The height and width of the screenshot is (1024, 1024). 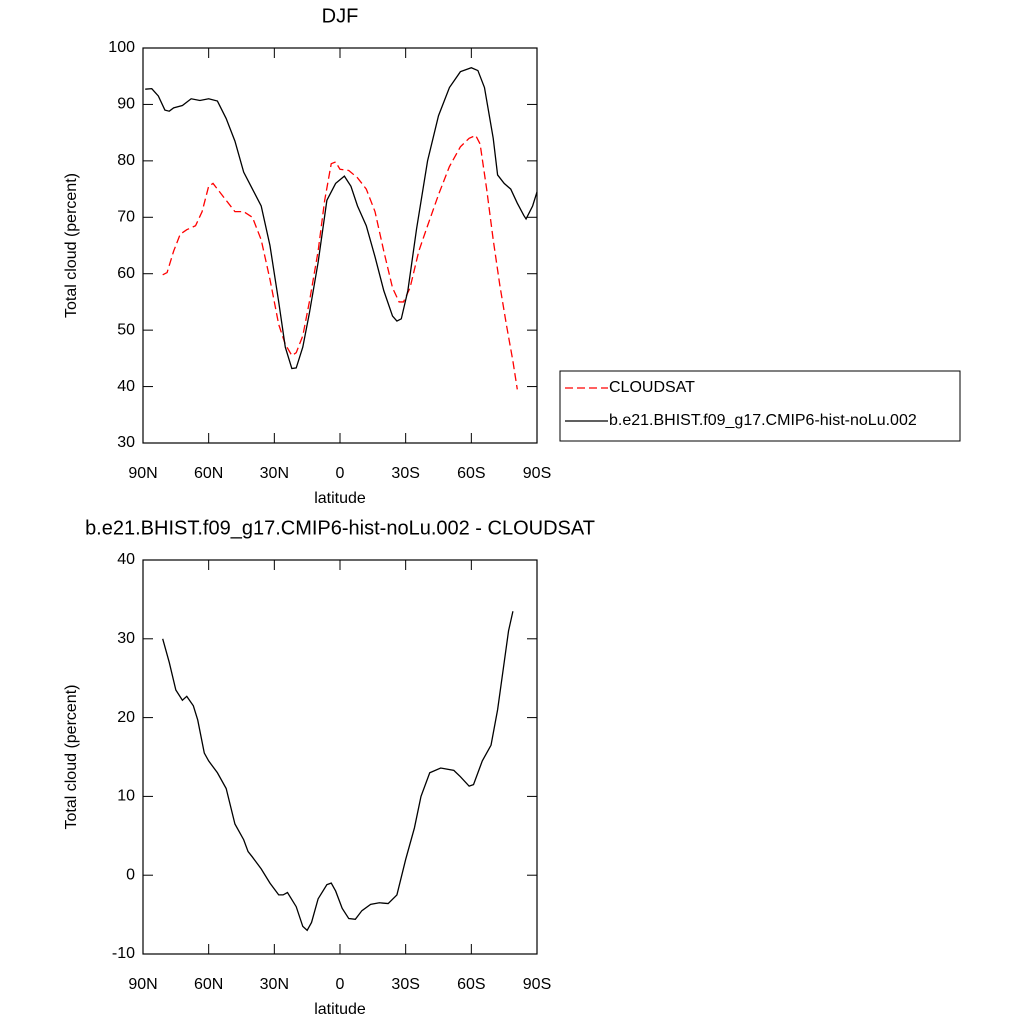 What do you see at coordinates (126, 217) in the screenshot?
I see `y-tick-label: 70` at bounding box center [126, 217].